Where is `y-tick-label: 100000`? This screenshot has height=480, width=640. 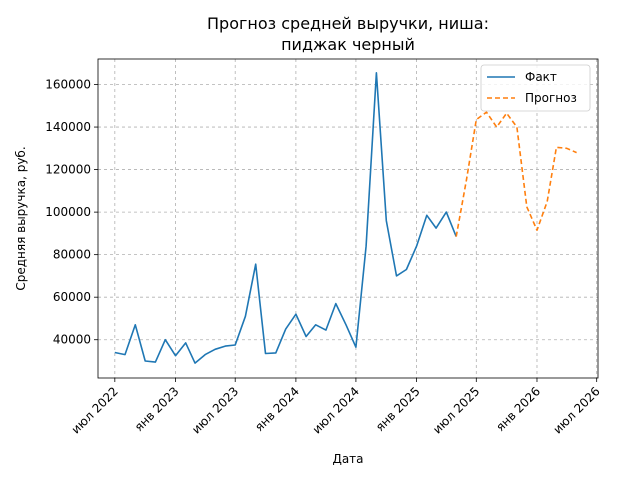
y-tick-label: 100000 is located at coordinates (68, 212).